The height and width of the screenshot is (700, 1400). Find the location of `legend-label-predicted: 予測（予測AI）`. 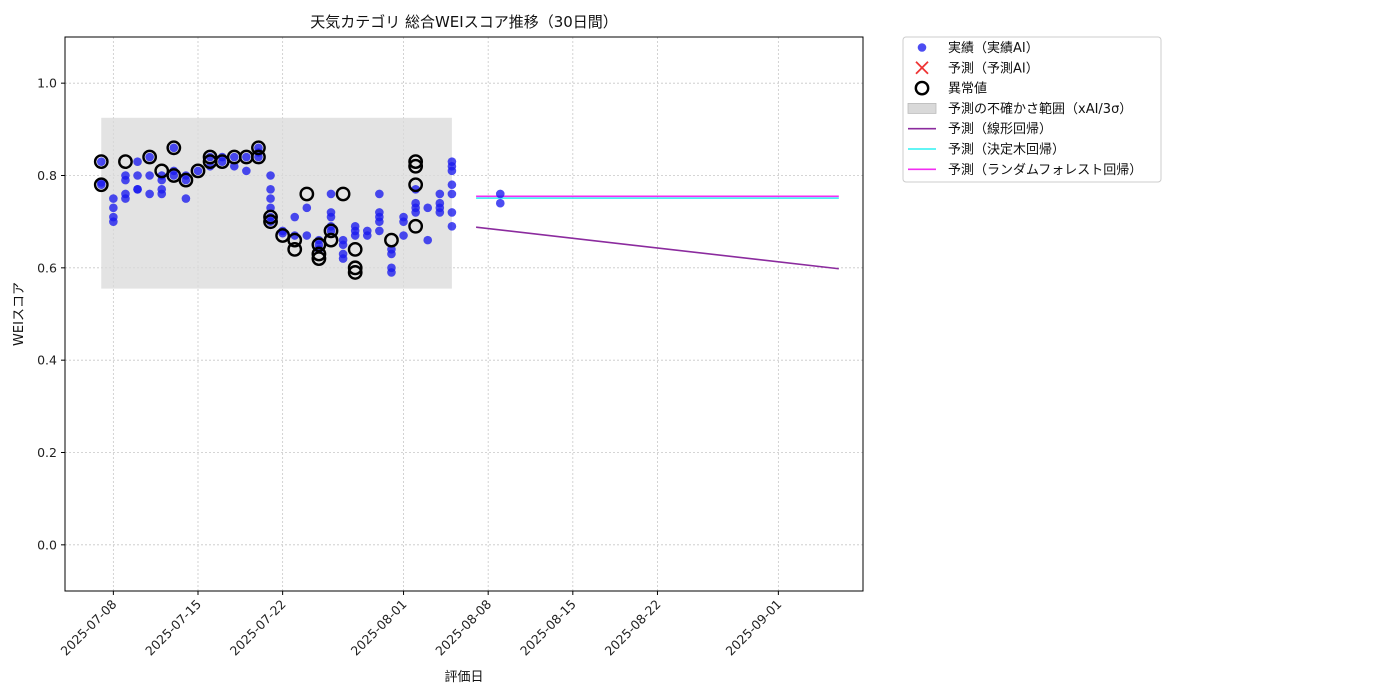

legend-label-predicted: 予測（予測AI） is located at coordinates (993, 68).